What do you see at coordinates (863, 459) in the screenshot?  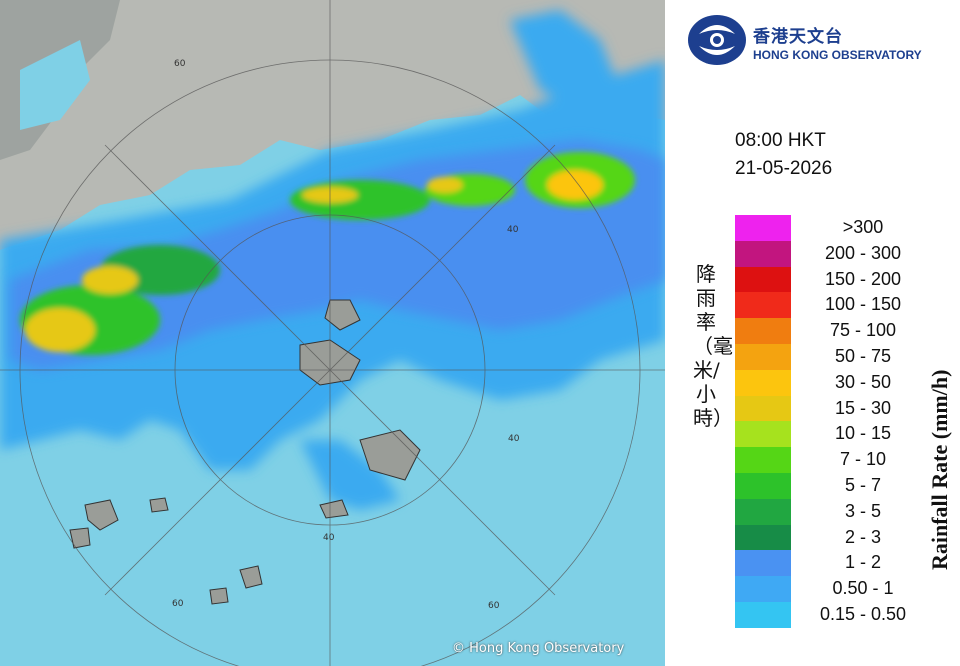 I see `legend-label: 7 - 10` at bounding box center [863, 459].